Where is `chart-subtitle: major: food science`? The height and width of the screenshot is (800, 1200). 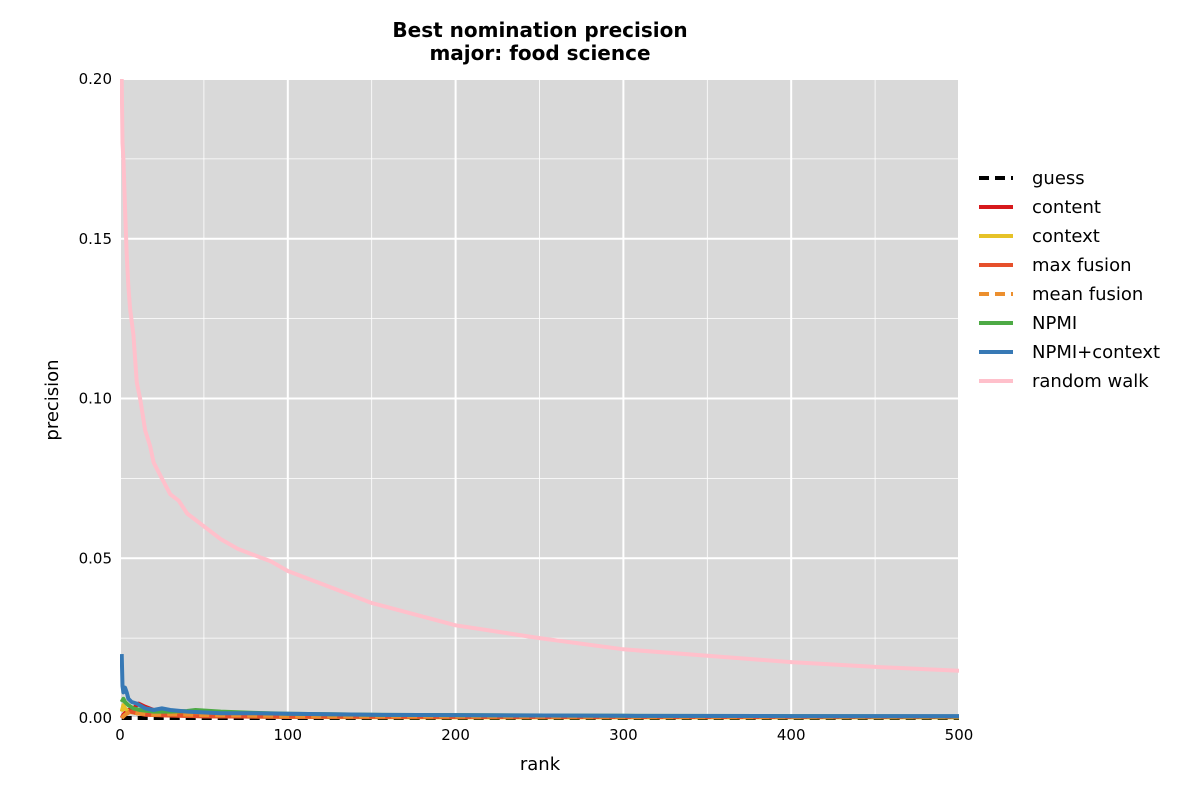 chart-subtitle: major: food science is located at coordinates (539, 53).